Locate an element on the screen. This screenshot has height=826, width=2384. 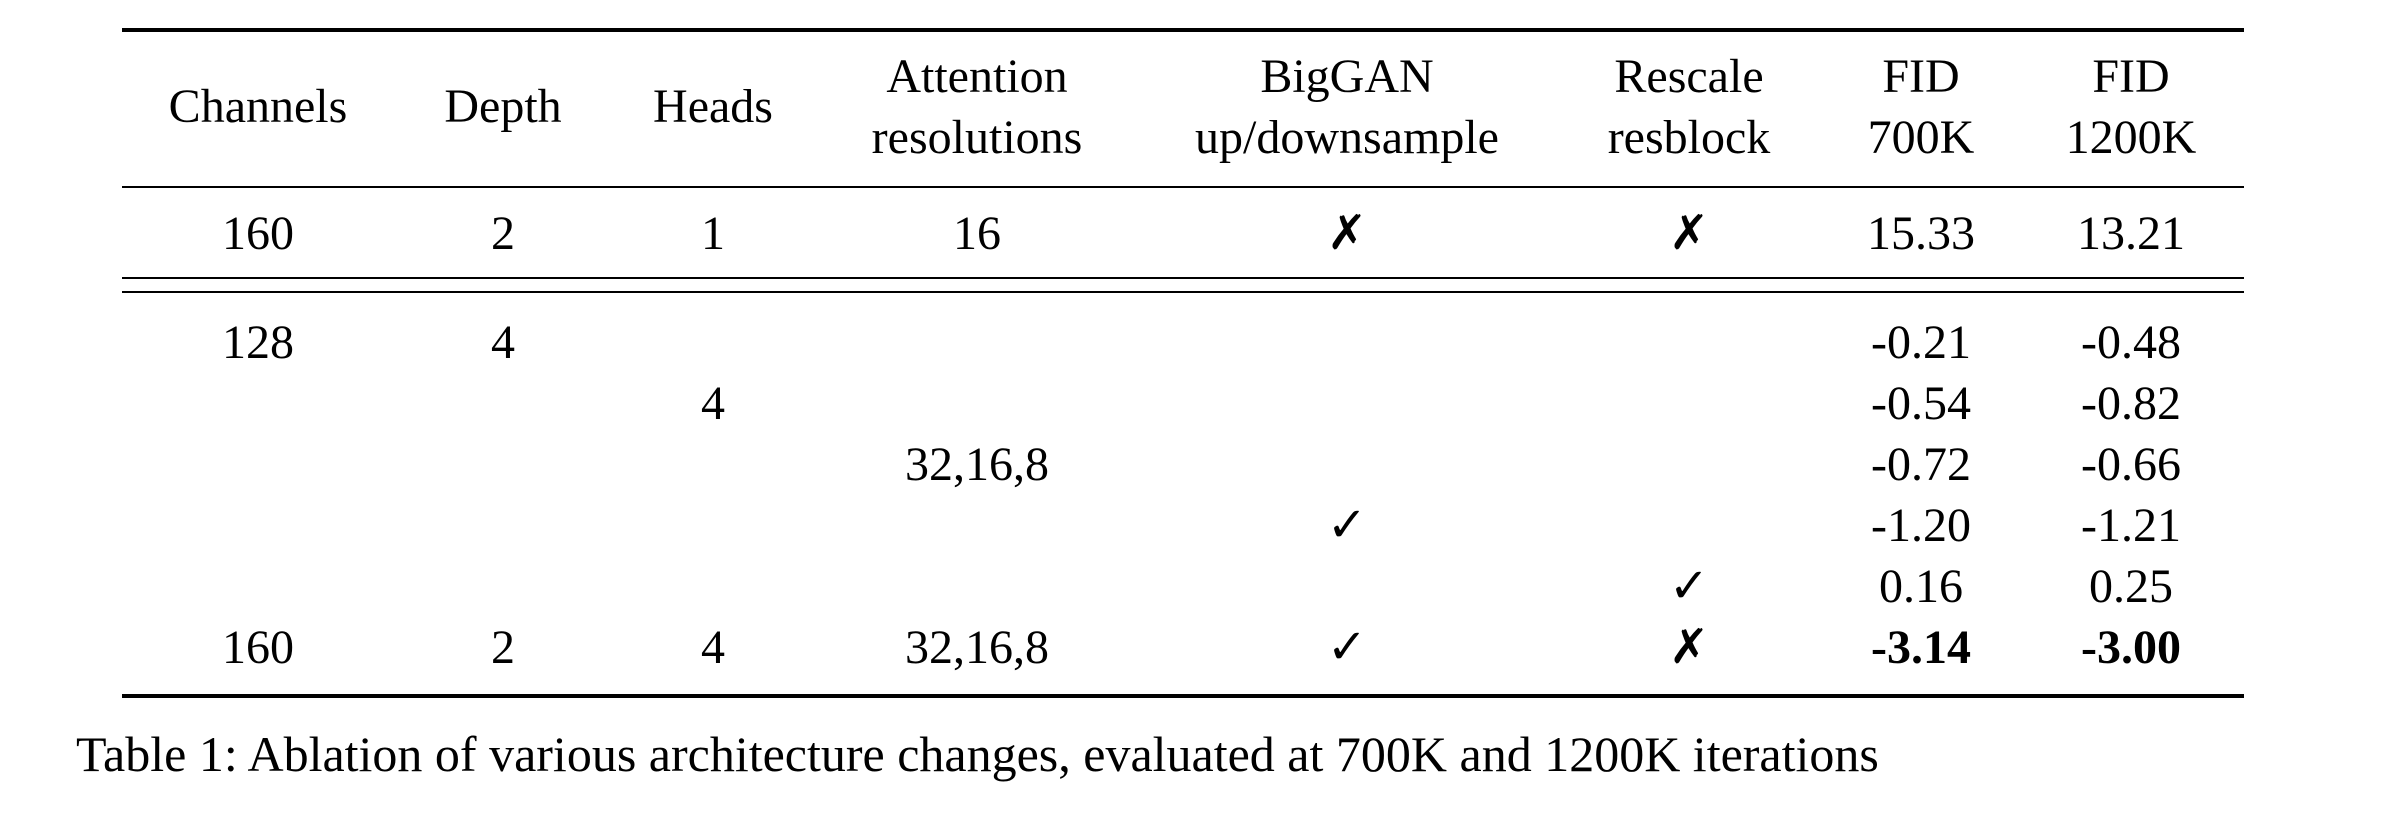
header-cell: Rescale is located at coordinates (1689, 76).